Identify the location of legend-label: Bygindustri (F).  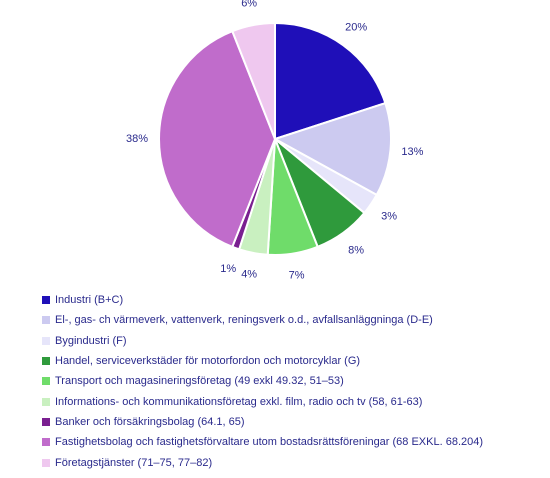
(91, 340).